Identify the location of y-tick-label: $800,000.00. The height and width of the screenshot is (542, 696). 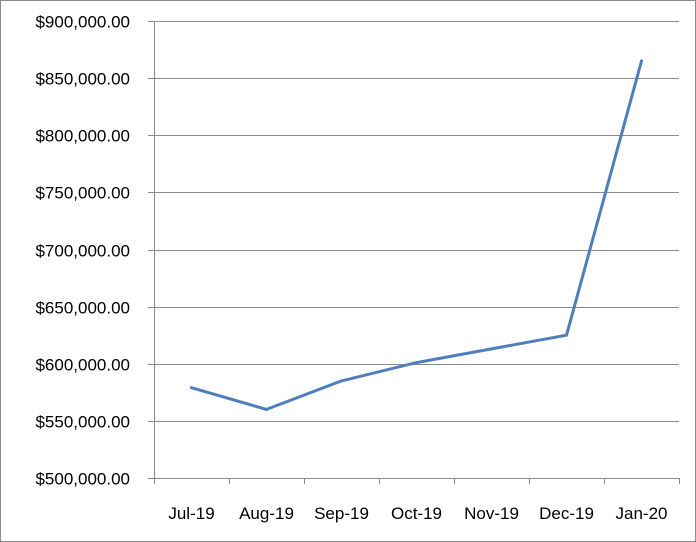
(82, 136).